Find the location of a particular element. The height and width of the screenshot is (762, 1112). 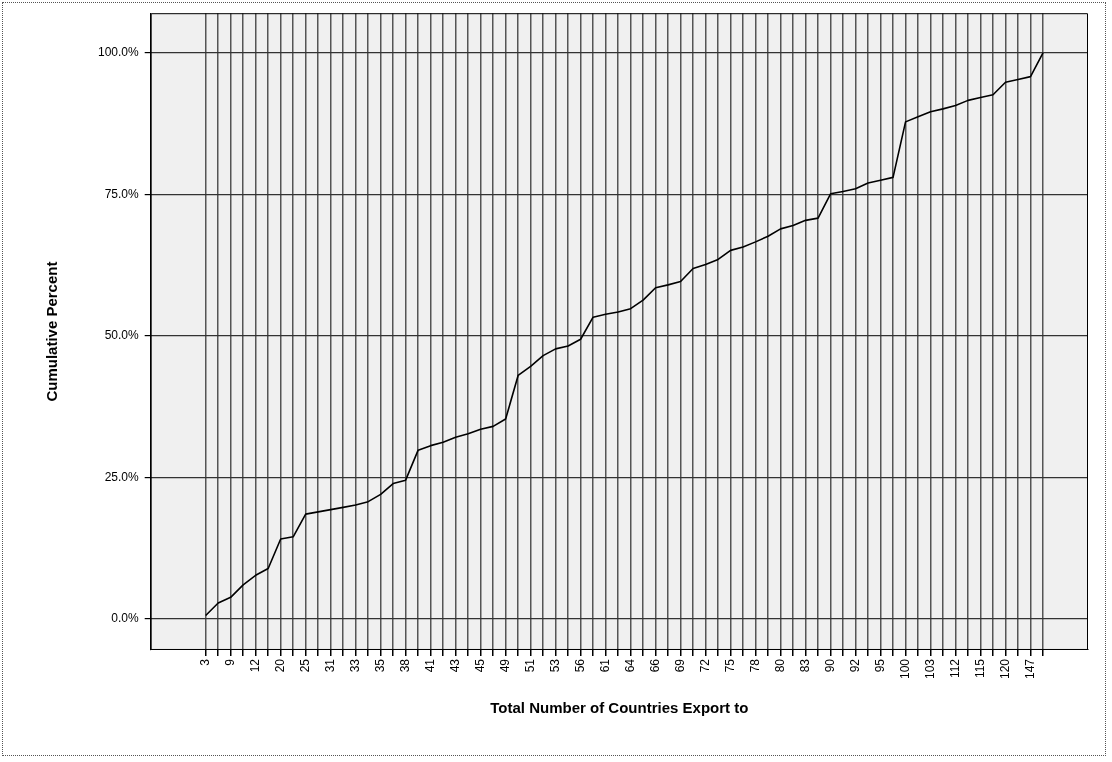

x-tick-label: 78 is located at coordinates (754, 665).